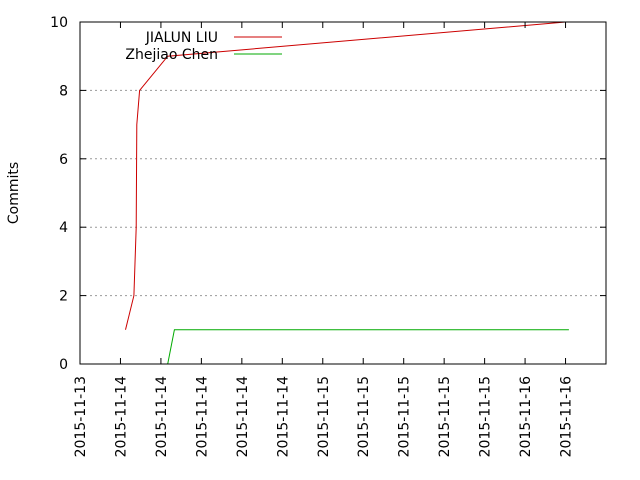 The image size is (640, 480). What do you see at coordinates (59, 23) in the screenshot?
I see `y-tick-label: 10` at bounding box center [59, 23].